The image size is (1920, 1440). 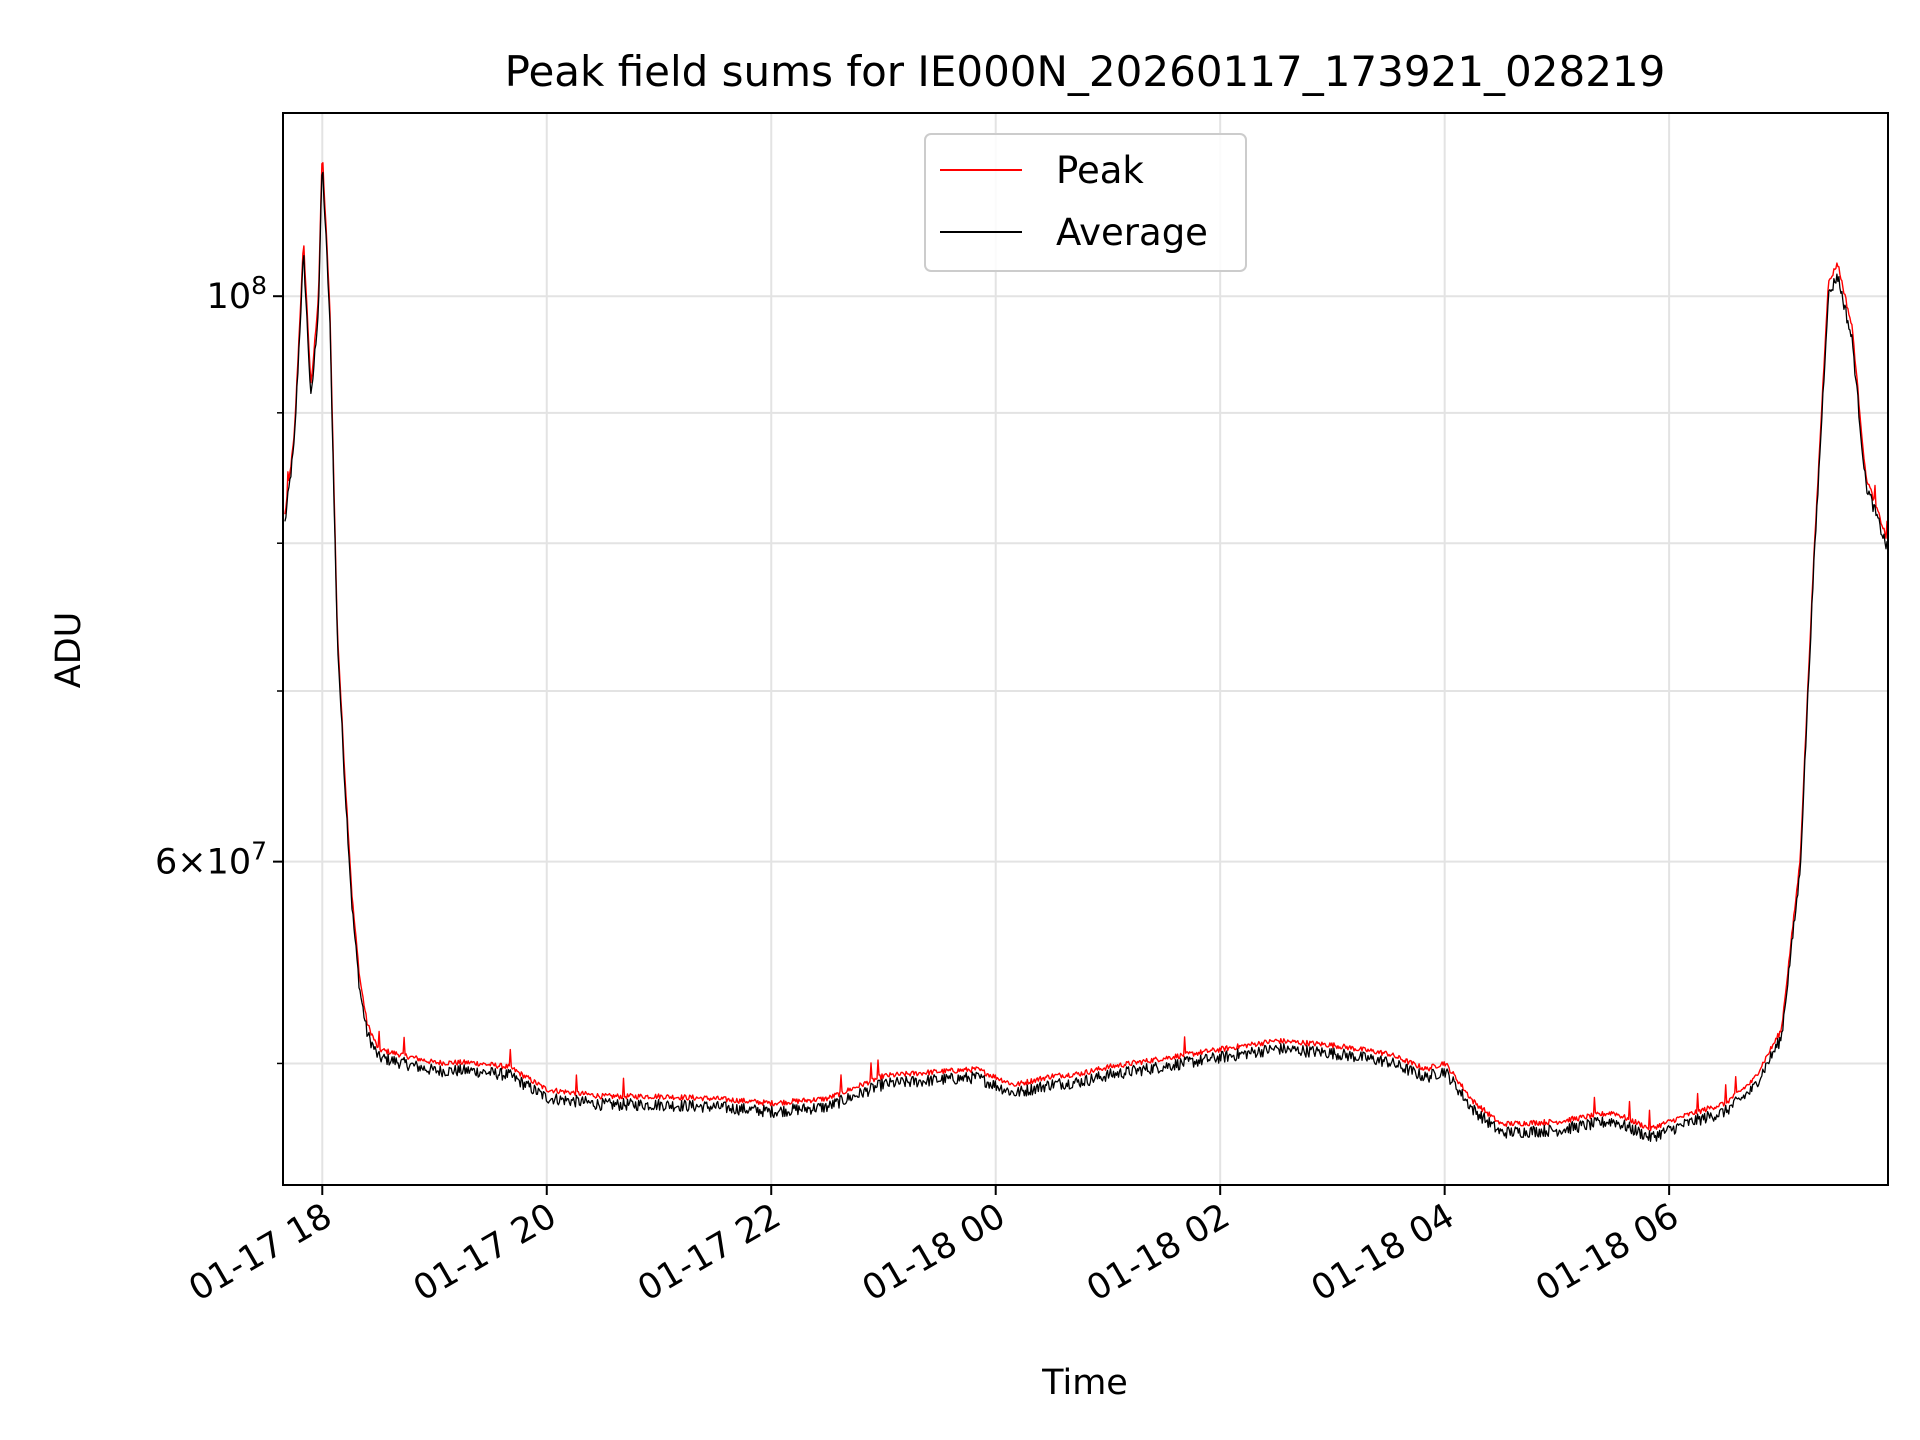 I want to click on legend-box, so click(x=1085, y=202).